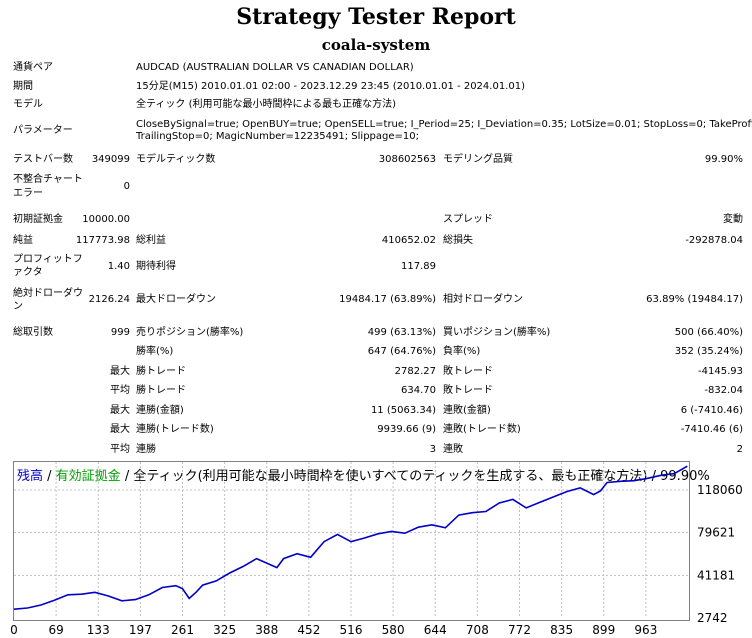 This screenshot has height=638, width=752. What do you see at coordinates (176, 159) in the screenshot?
I see `ticks-label: モデルティック数` at bounding box center [176, 159].